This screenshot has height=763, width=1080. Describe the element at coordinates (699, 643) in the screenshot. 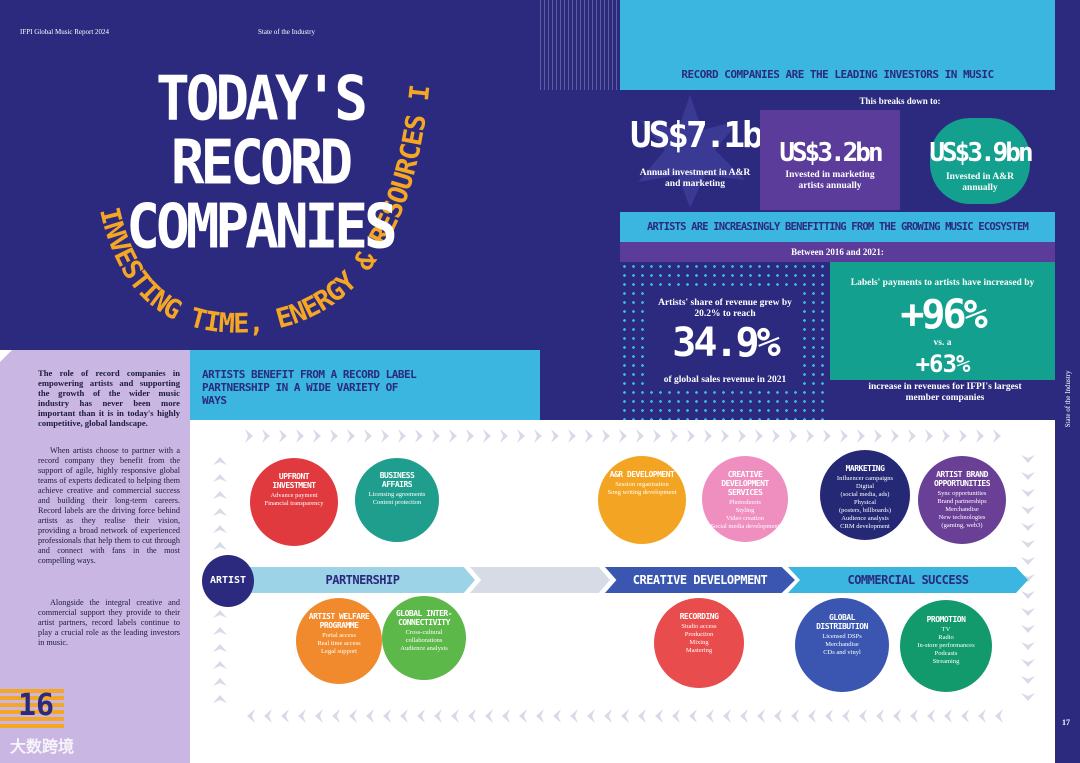

I see `circle-item: Mixing` at that location.